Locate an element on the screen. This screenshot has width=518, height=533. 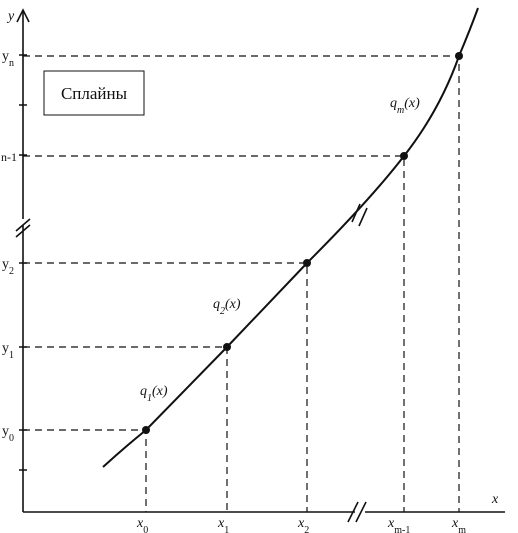
x-label: x1 is located at coordinates (223, 524).